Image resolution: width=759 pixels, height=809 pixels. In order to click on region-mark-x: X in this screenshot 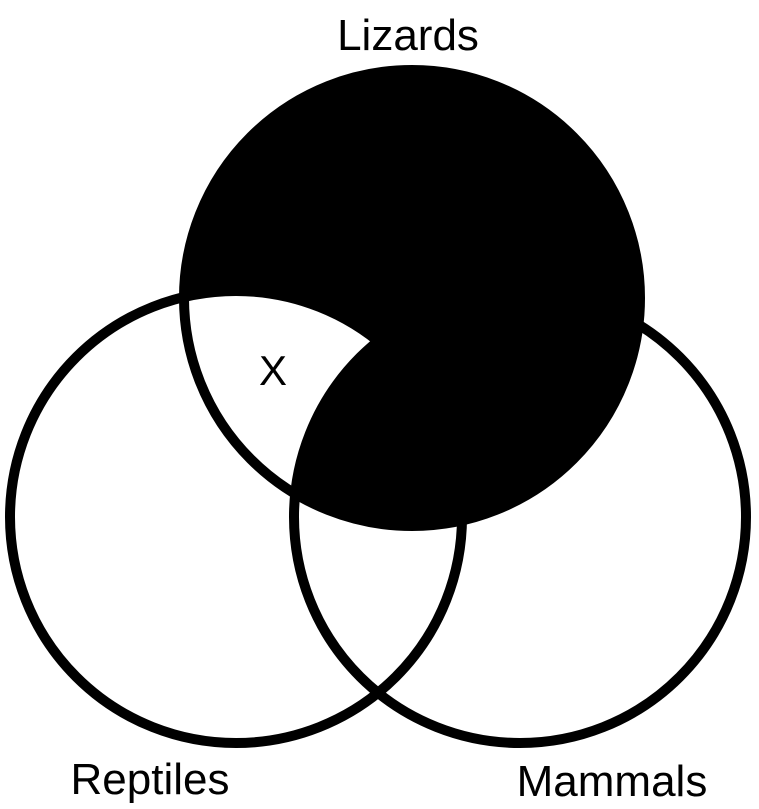, I will do `click(273, 370)`.